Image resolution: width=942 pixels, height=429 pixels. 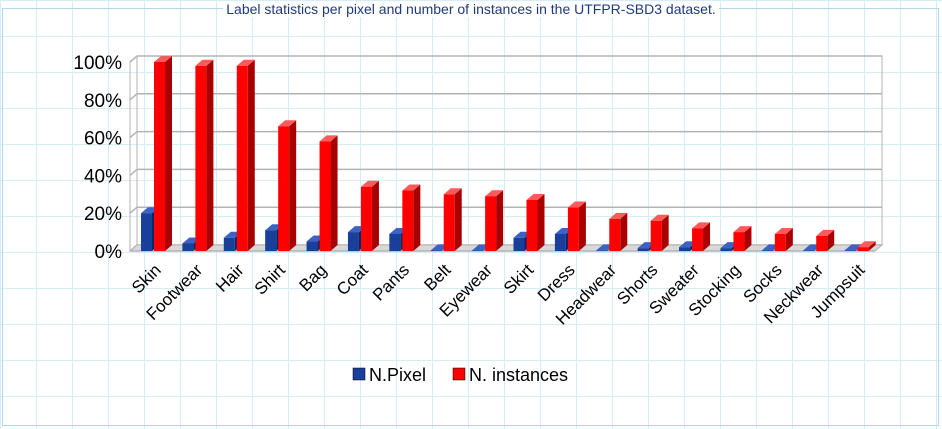 What do you see at coordinates (519, 279) in the screenshot?
I see `x-tick-label: Skirt` at bounding box center [519, 279].